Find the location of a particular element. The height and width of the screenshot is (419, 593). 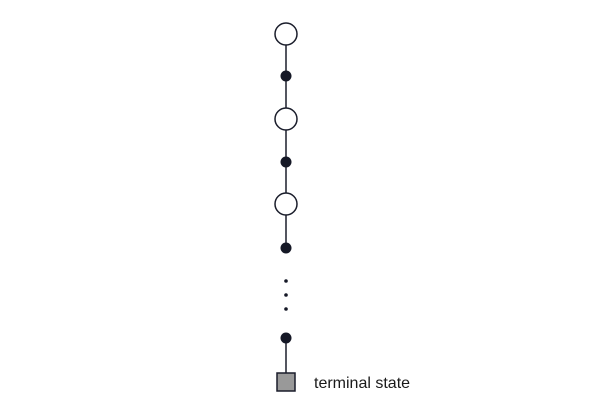

ellipsis-dots is located at coordinates (286, 295).